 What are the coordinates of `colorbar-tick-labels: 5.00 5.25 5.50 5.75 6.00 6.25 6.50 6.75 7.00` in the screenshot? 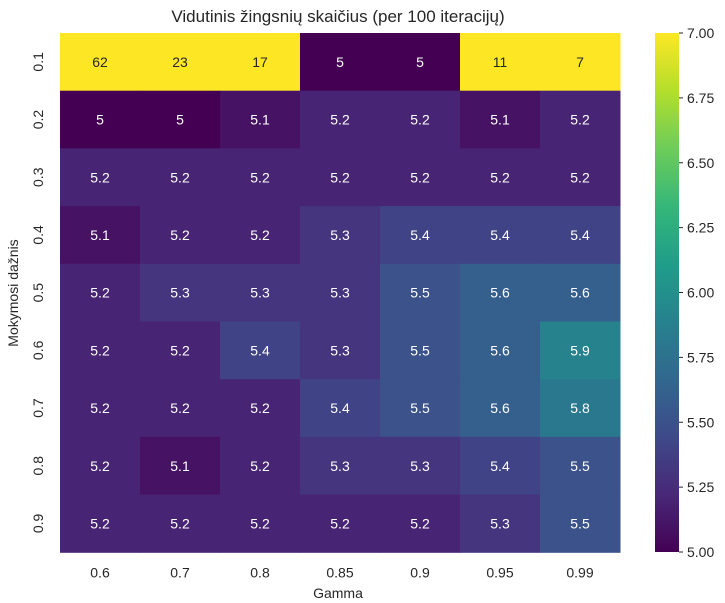 It's located at (696, 292).